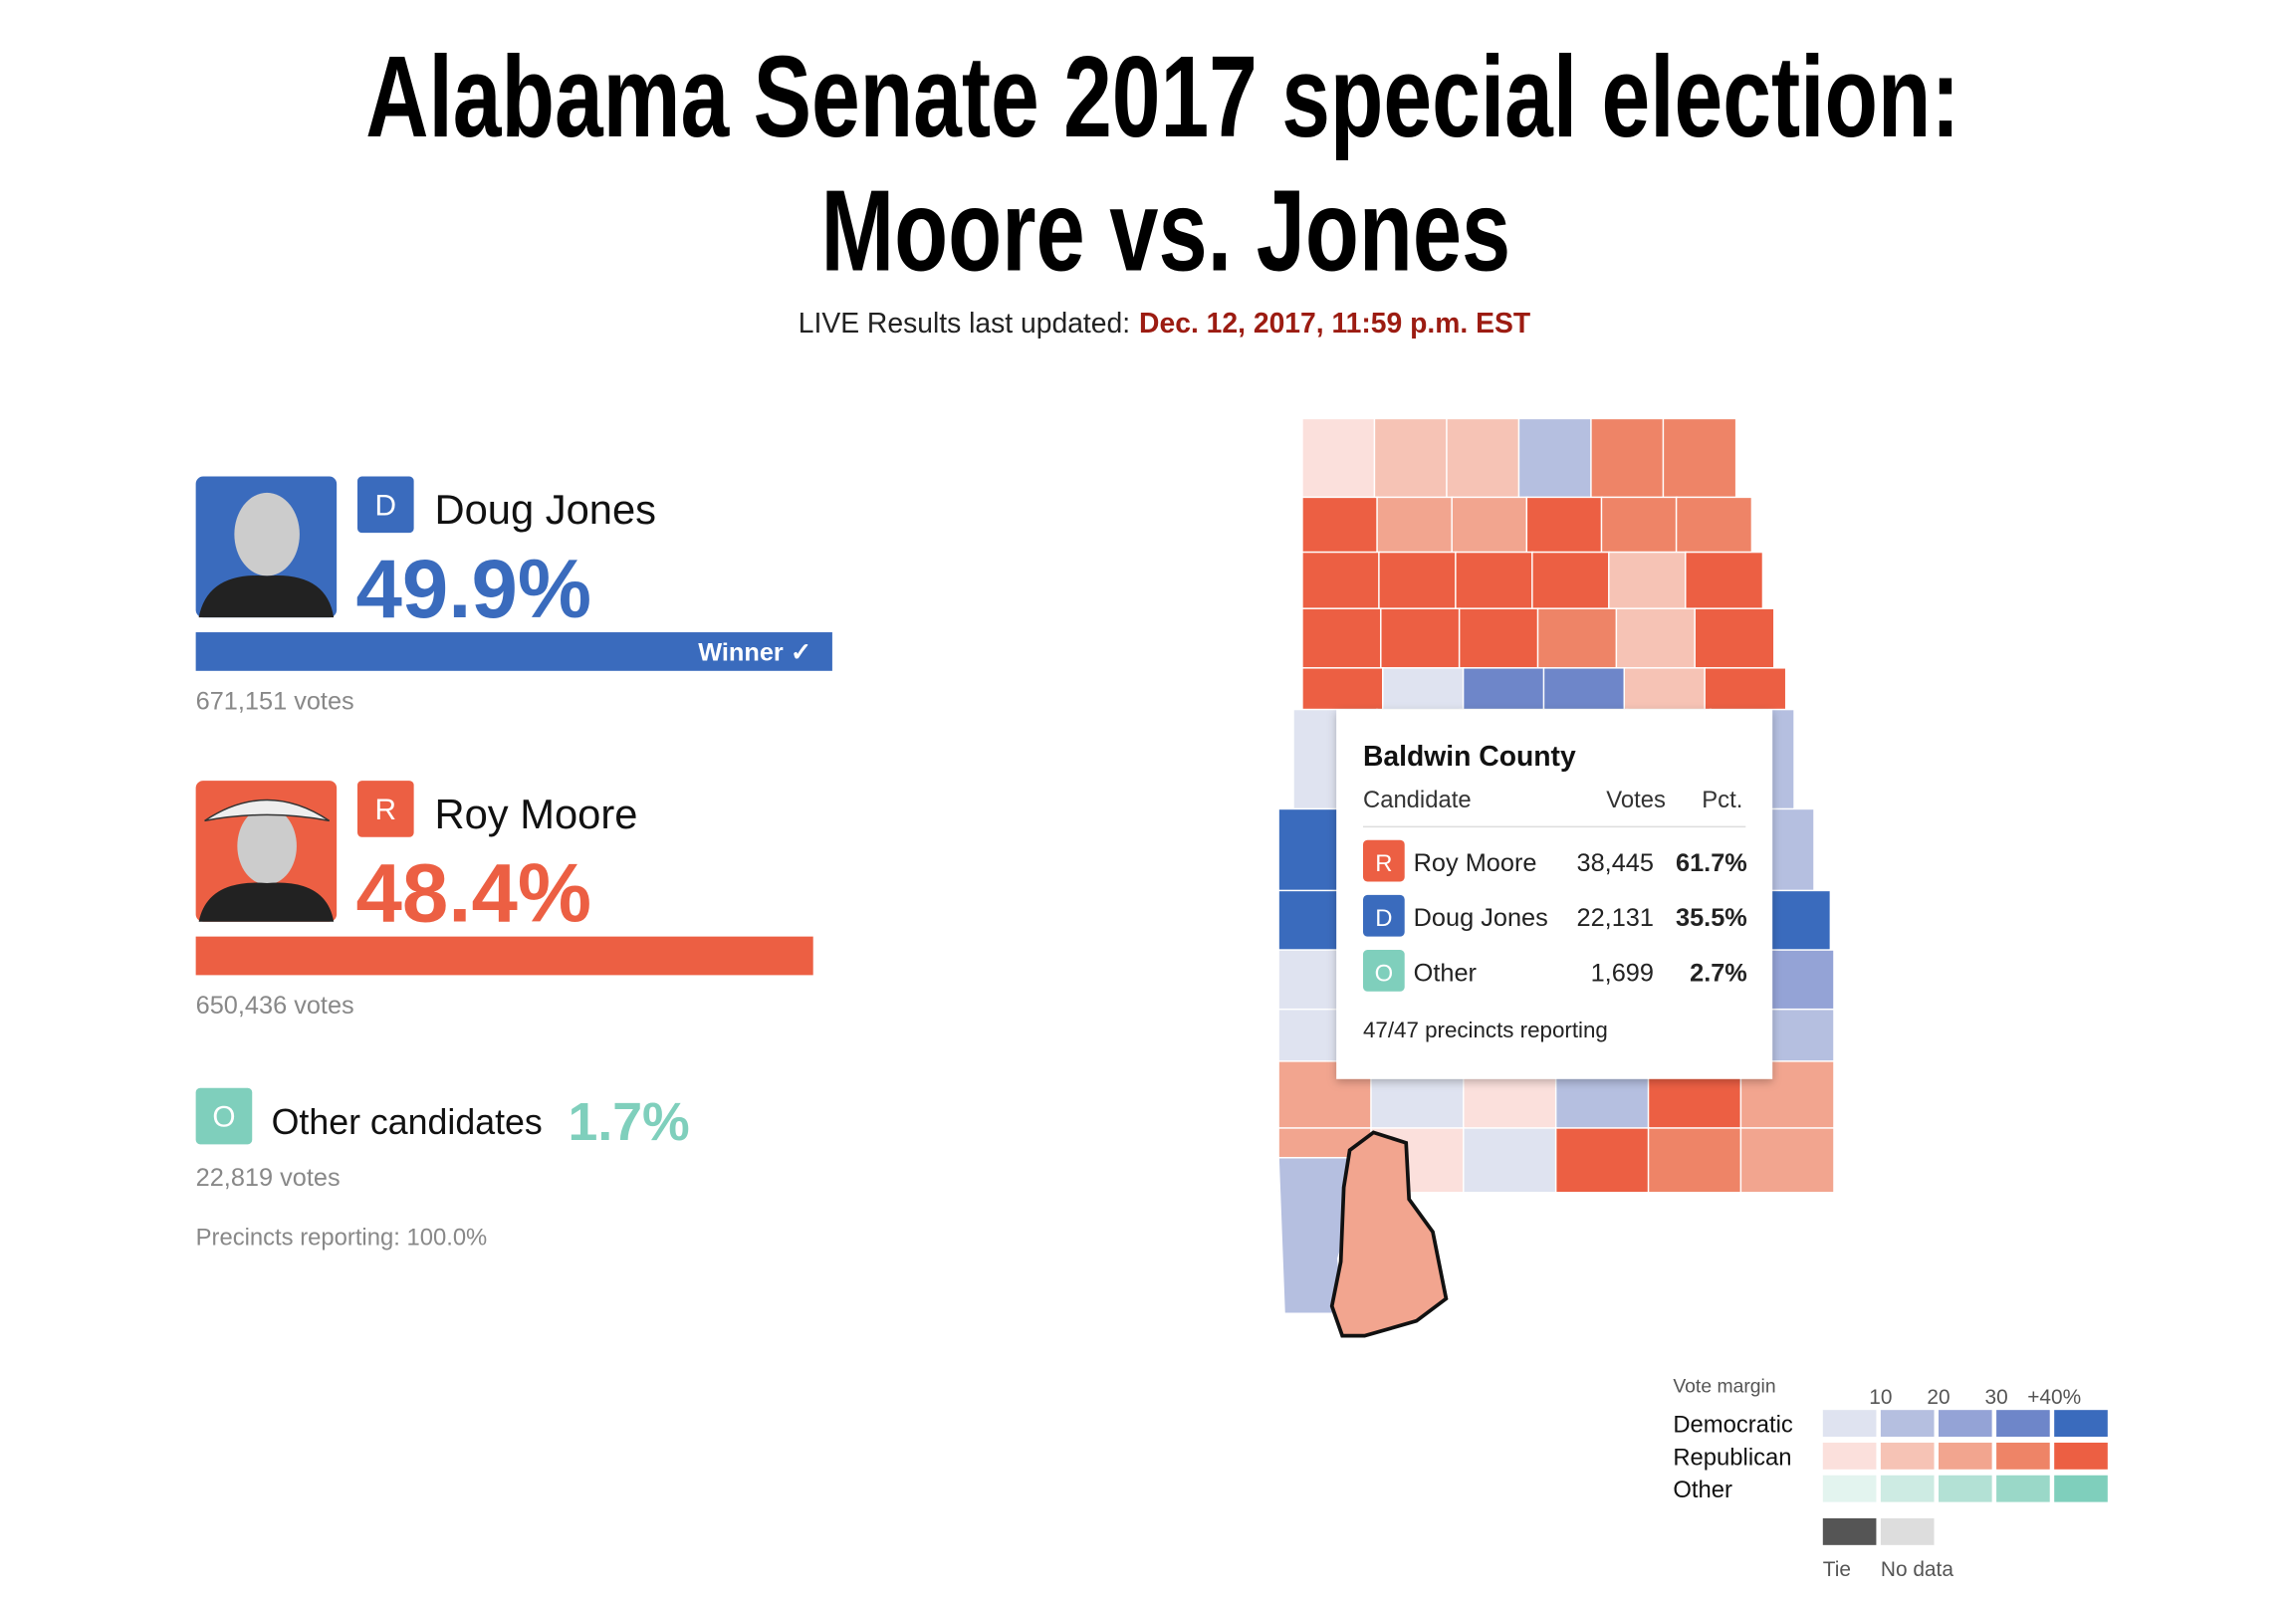  What do you see at coordinates (545, 509) in the screenshot?
I see `candidate-name: Doug Jones` at bounding box center [545, 509].